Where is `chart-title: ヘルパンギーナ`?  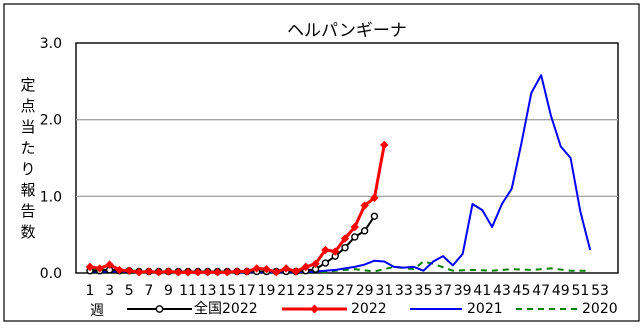
chart-title: ヘルパンギーナ is located at coordinates (347, 31).